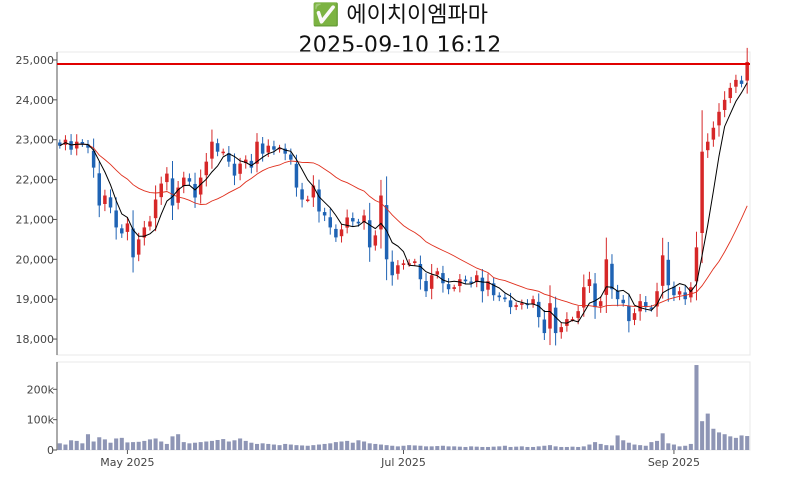  What do you see at coordinates (35, 180) in the screenshot?
I see `price-y-tick-label: 22,000` at bounding box center [35, 180].